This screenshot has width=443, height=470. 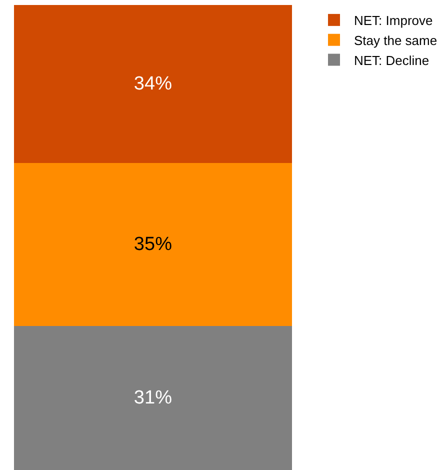 I want to click on legend-label: Stay the same, so click(x=396, y=40).